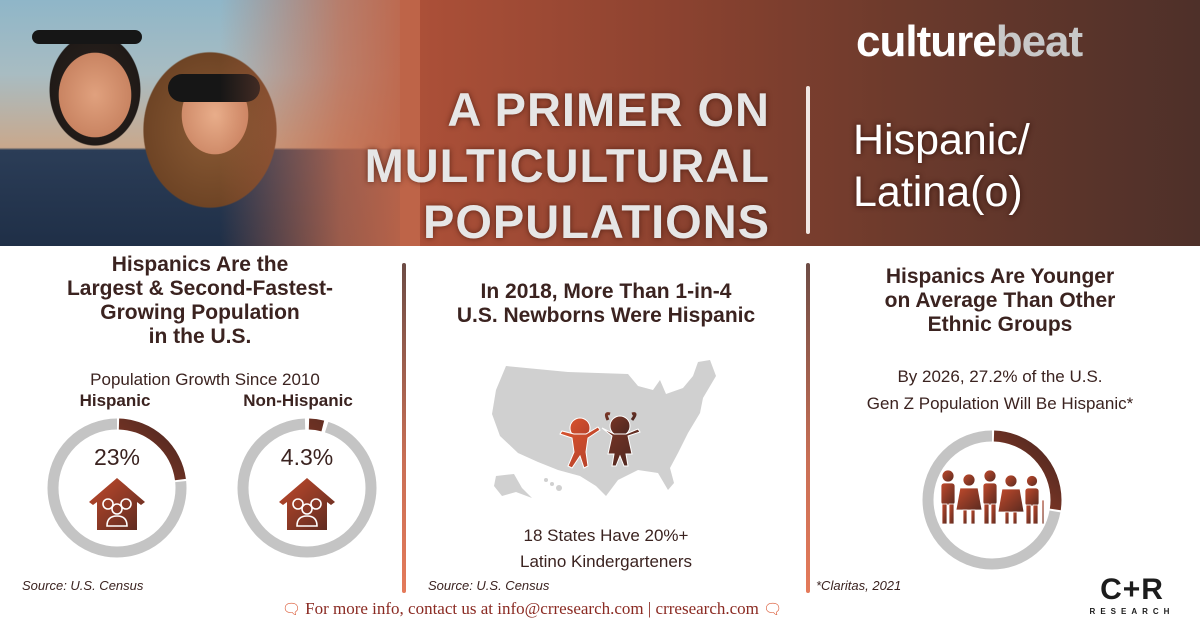  I want to click on non-hispanic-label: Non-Hispanic, so click(298, 400).